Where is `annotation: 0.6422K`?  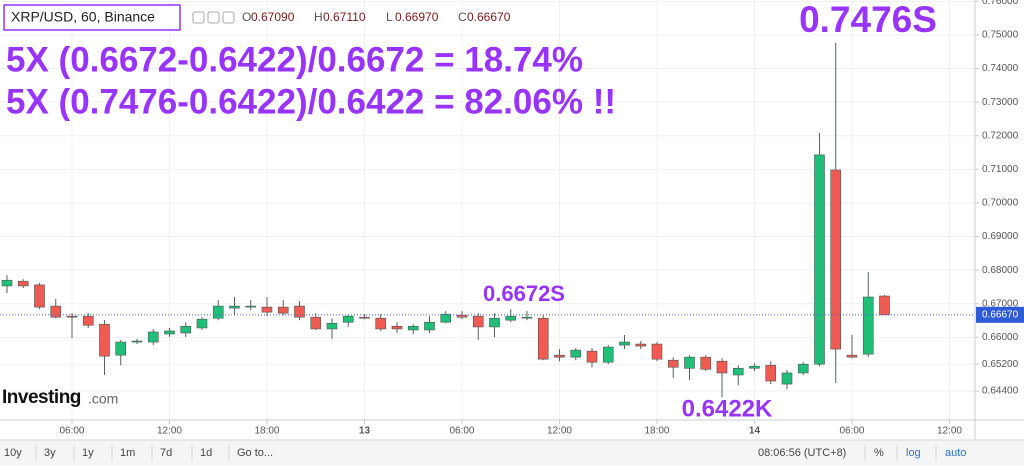
annotation: 0.6422K is located at coordinates (727, 408).